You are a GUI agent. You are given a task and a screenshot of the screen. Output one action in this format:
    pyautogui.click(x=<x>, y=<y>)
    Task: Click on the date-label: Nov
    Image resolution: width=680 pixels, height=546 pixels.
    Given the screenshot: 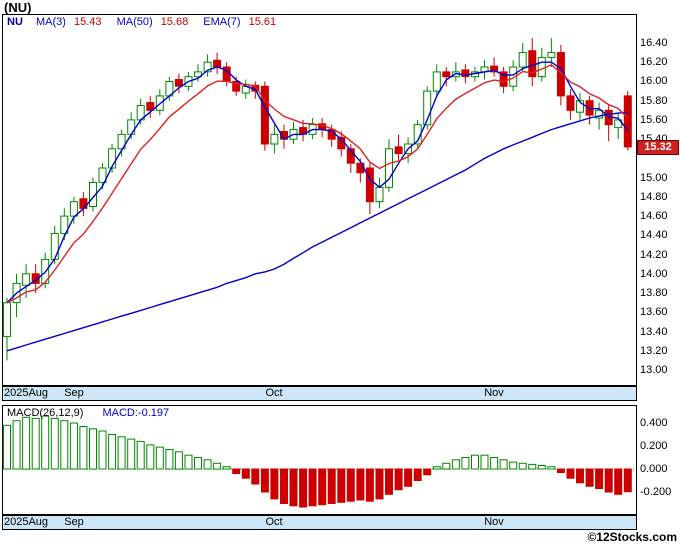 What is the action you would take?
    pyautogui.click(x=494, y=522)
    